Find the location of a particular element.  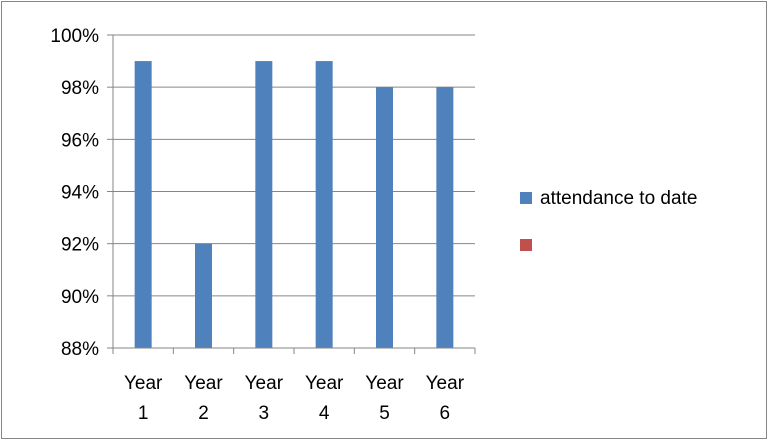

legend: attendance to date is located at coordinates (608, 219).